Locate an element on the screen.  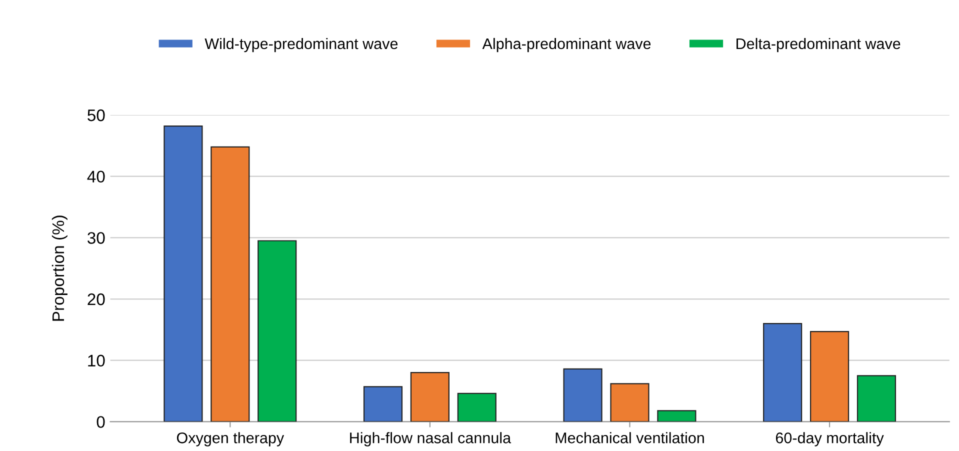
y-tick-label: 10 is located at coordinates (96, 360).